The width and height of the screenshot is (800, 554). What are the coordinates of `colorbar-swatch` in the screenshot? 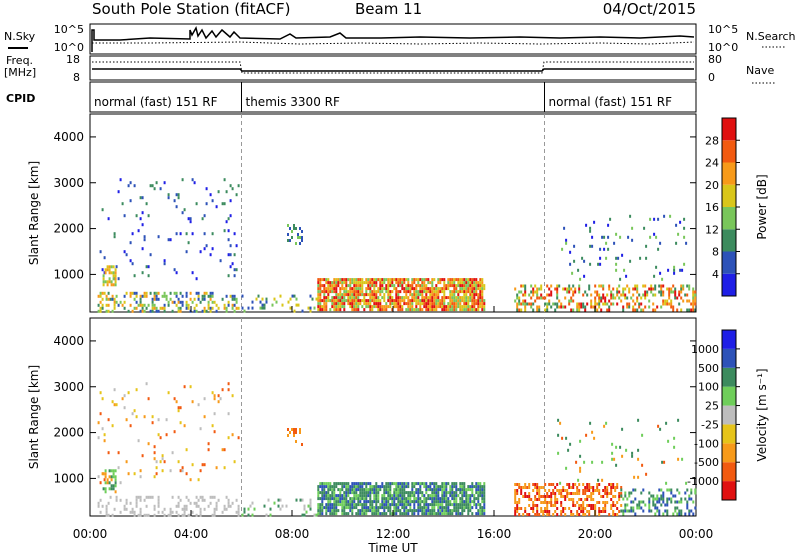 It's located at (729, 262).